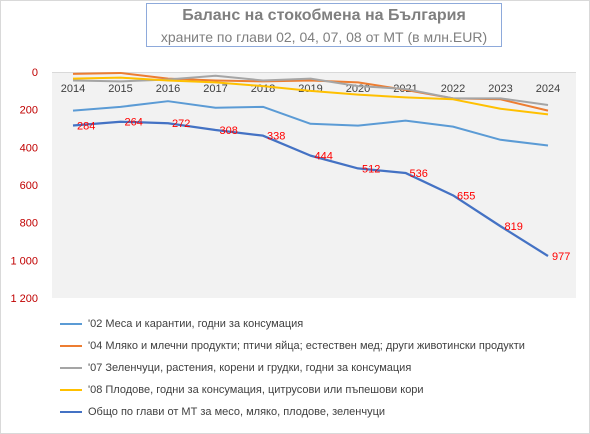 This screenshot has height=434, width=590. I want to click on data-label: 655, so click(466, 196).